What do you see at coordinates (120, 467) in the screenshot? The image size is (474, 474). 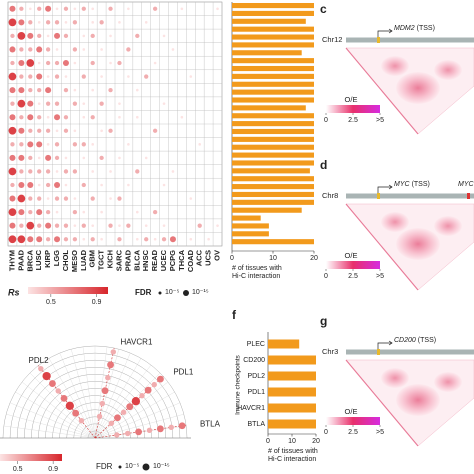 I see `size-legend-dot` at bounding box center [120, 467].